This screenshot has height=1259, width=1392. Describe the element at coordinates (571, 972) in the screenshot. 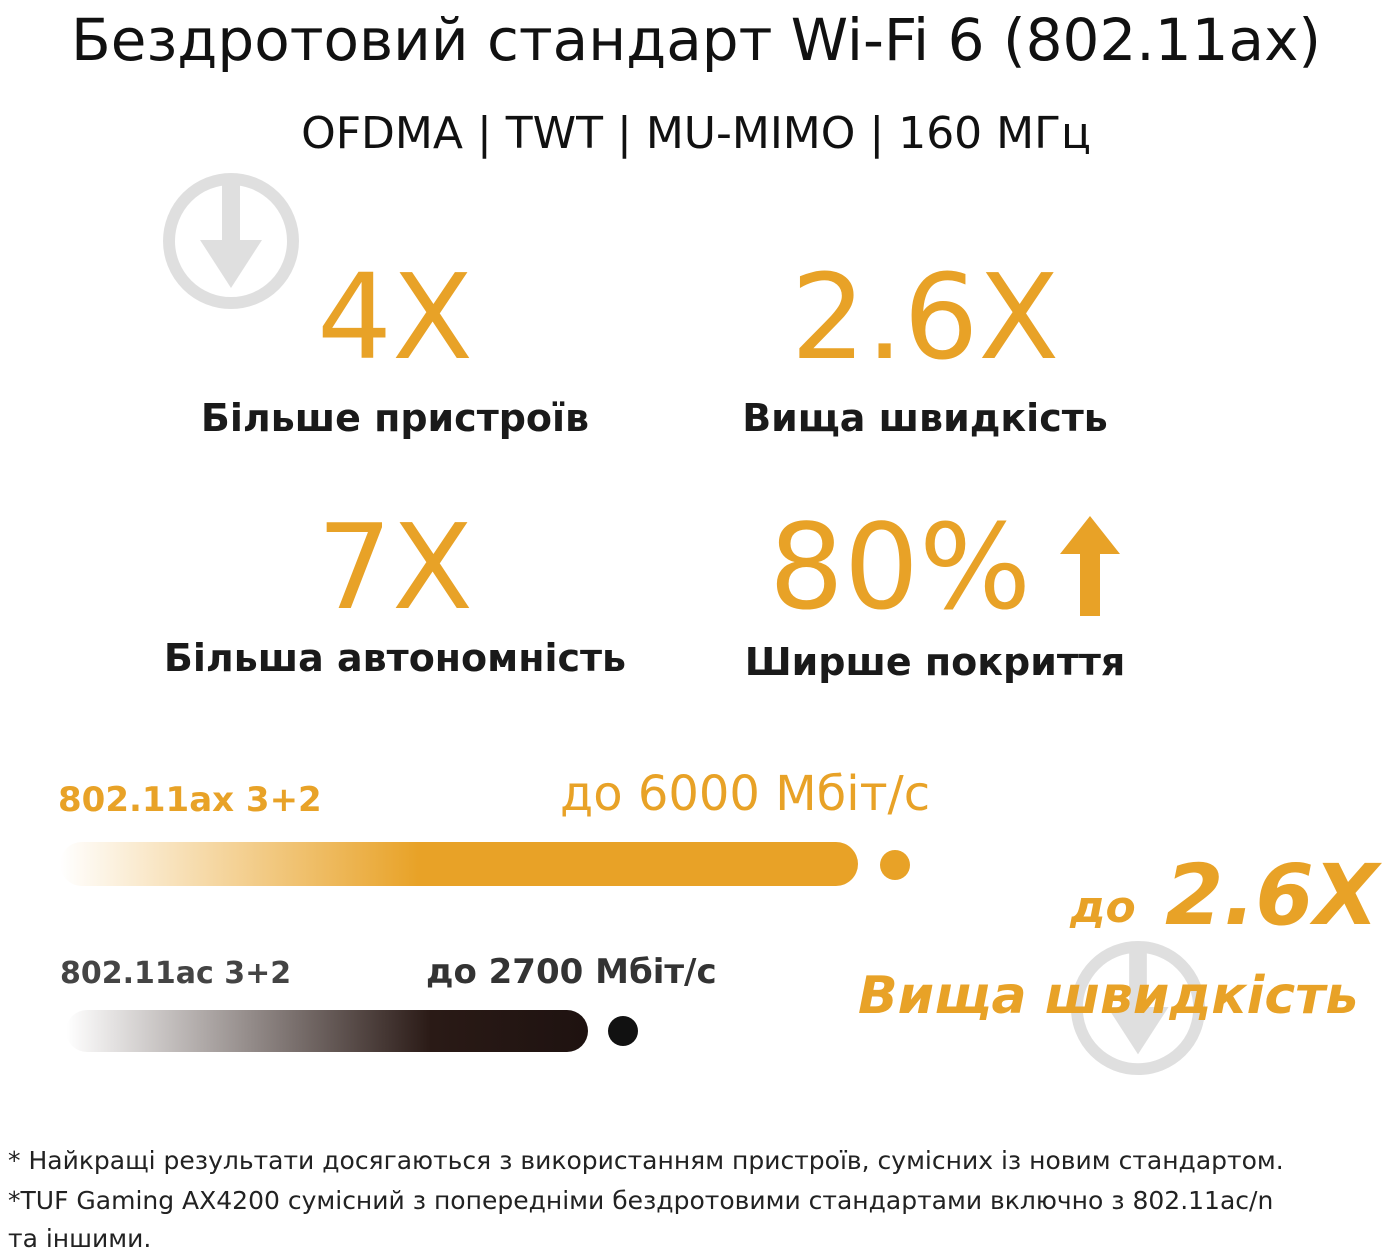

I see `ac-rate: до 2700 Мбіт/с` at that location.